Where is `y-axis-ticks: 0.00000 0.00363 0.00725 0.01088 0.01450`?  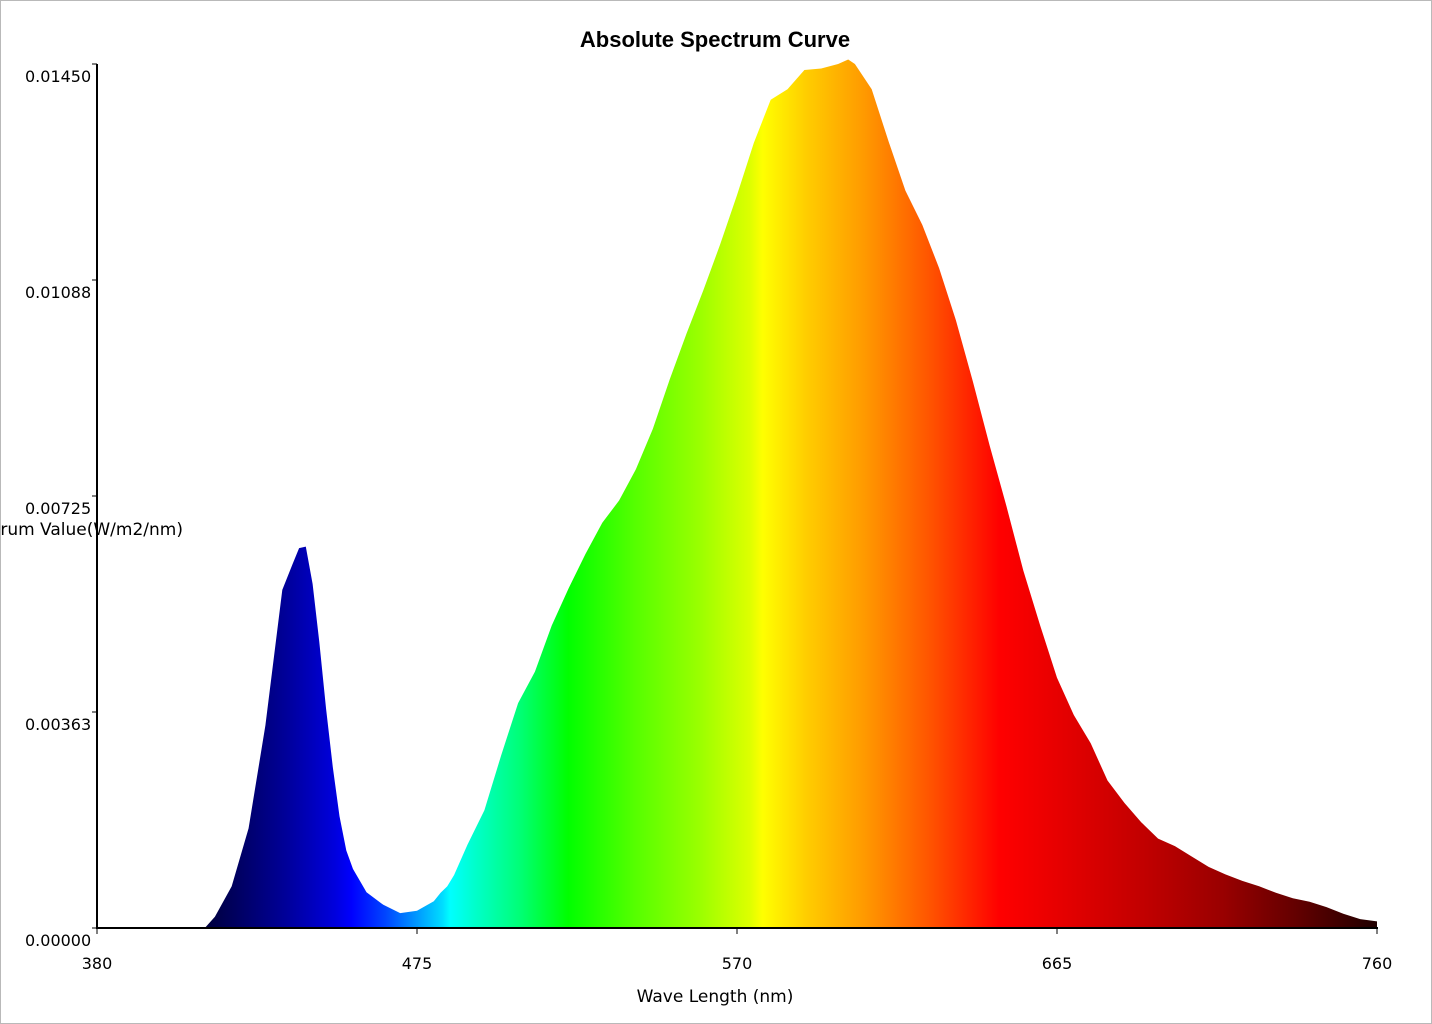
y-axis-ticks: 0.00000 0.00363 0.00725 0.01088 0.01450 is located at coordinates (61, 506).